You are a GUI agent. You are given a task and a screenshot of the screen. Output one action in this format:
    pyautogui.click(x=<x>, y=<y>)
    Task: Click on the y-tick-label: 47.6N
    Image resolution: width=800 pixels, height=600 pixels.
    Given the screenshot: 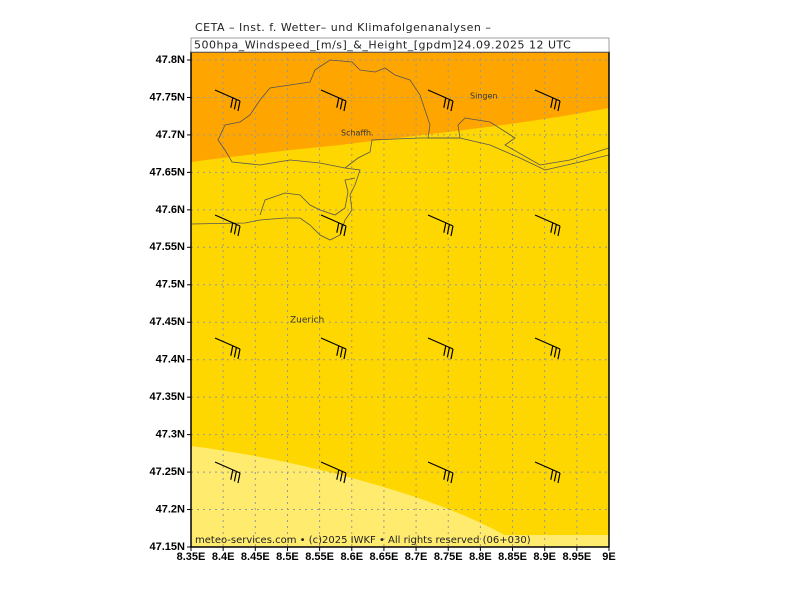 What is the action you would take?
    pyautogui.click(x=170, y=210)
    